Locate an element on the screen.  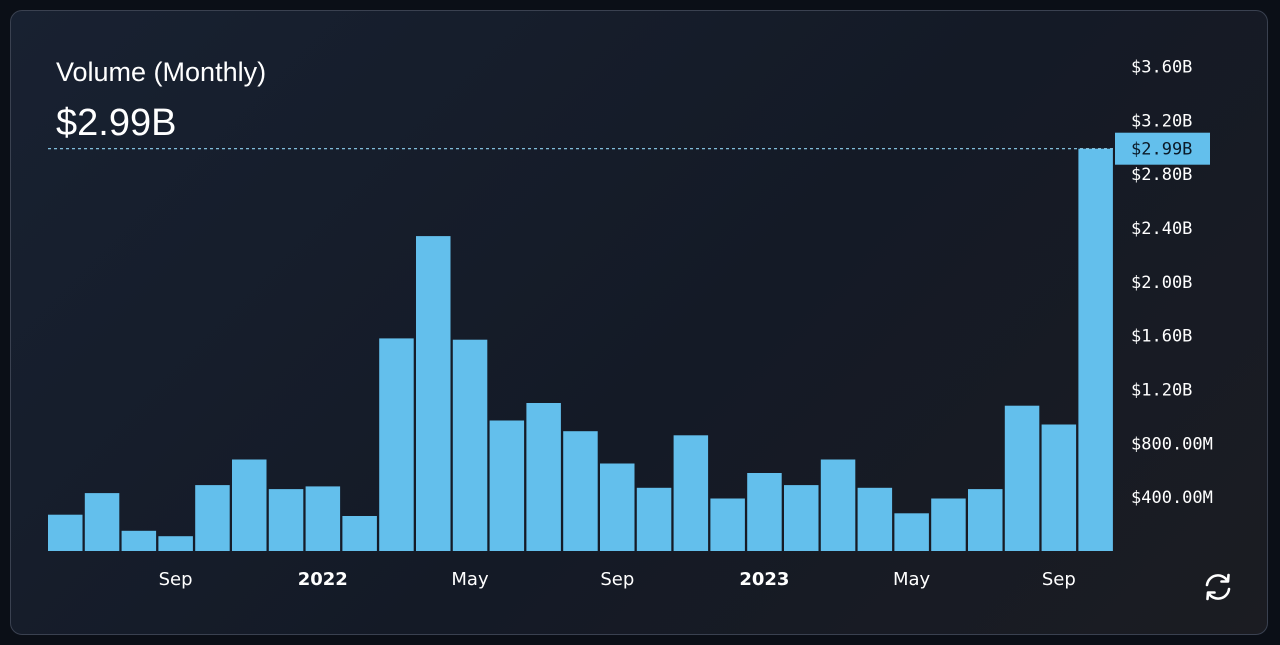
y-tick-label: $1.60B is located at coordinates (1161, 337).